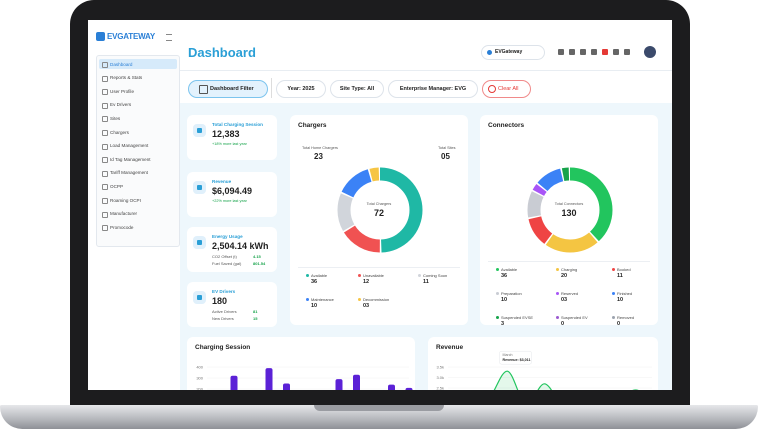  What do you see at coordinates (119, 132) in the screenshot?
I see `sidebar-label: Chargers` at bounding box center [119, 132].